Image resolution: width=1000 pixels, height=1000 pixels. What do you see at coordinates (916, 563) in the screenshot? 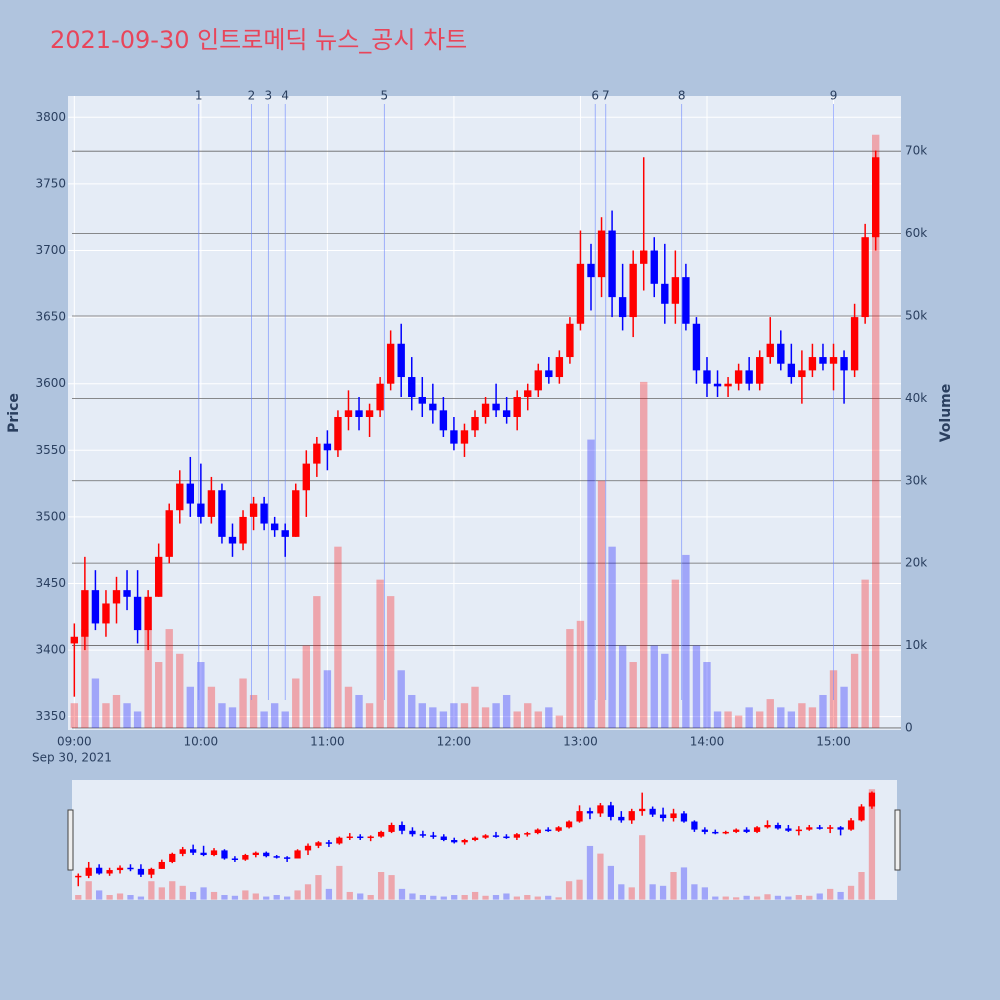
I see `y2-tick-label: 20k` at bounding box center [916, 563].